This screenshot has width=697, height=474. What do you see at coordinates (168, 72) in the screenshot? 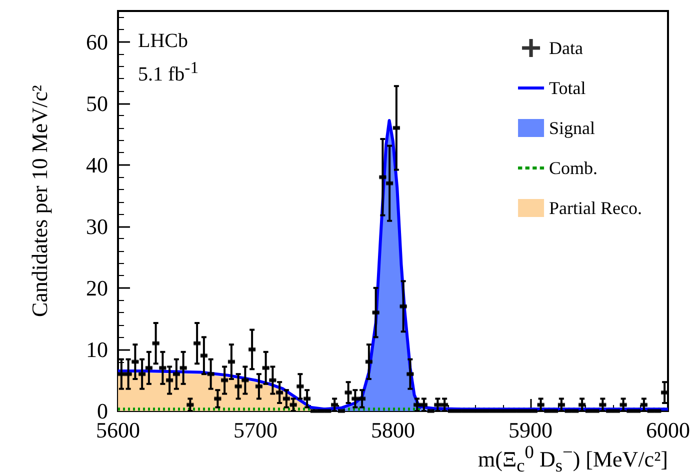
I see `annotation: 5.1 fb$^{-1}$` at bounding box center [168, 72].